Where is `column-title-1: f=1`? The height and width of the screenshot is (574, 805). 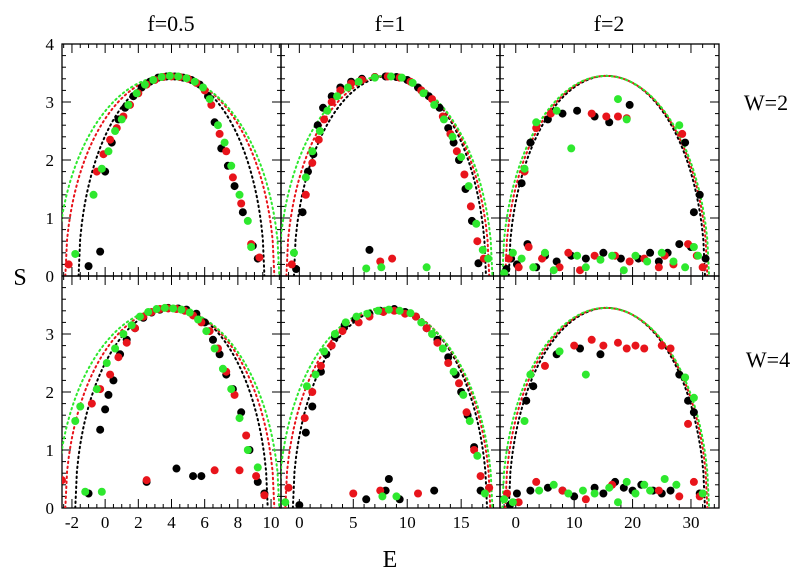
column-title-1: f=1 is located at coordinates (390, 23).